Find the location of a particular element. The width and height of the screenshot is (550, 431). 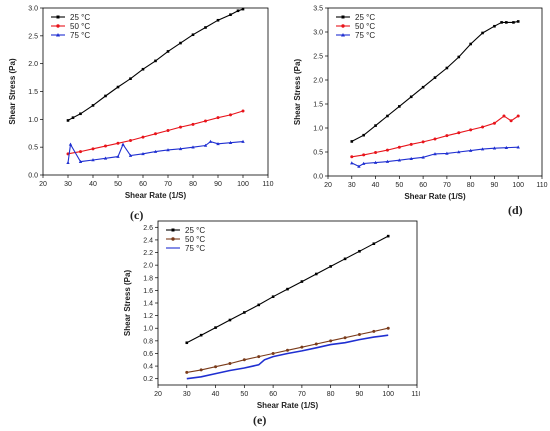

y-tick-label: 0.8 is located at coordinates (148, 341).